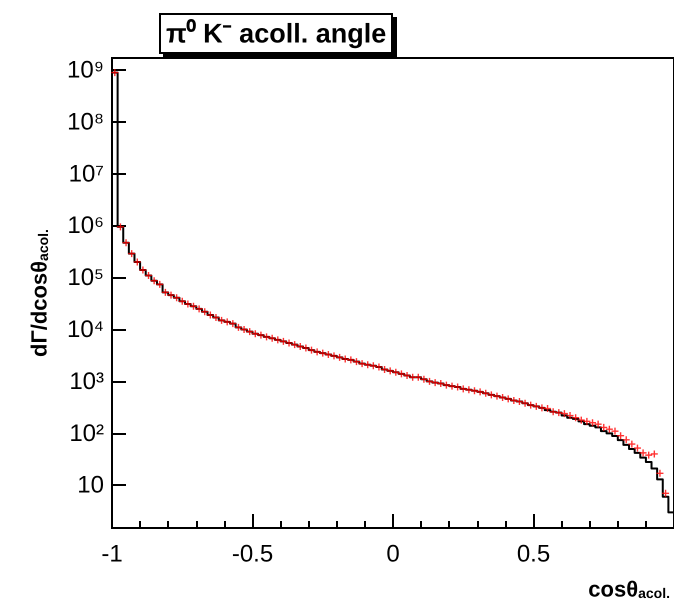  Describe the element at coordinates (85, 226) in the screenshot. I see `y-tick-label: 10⁶` at that location.